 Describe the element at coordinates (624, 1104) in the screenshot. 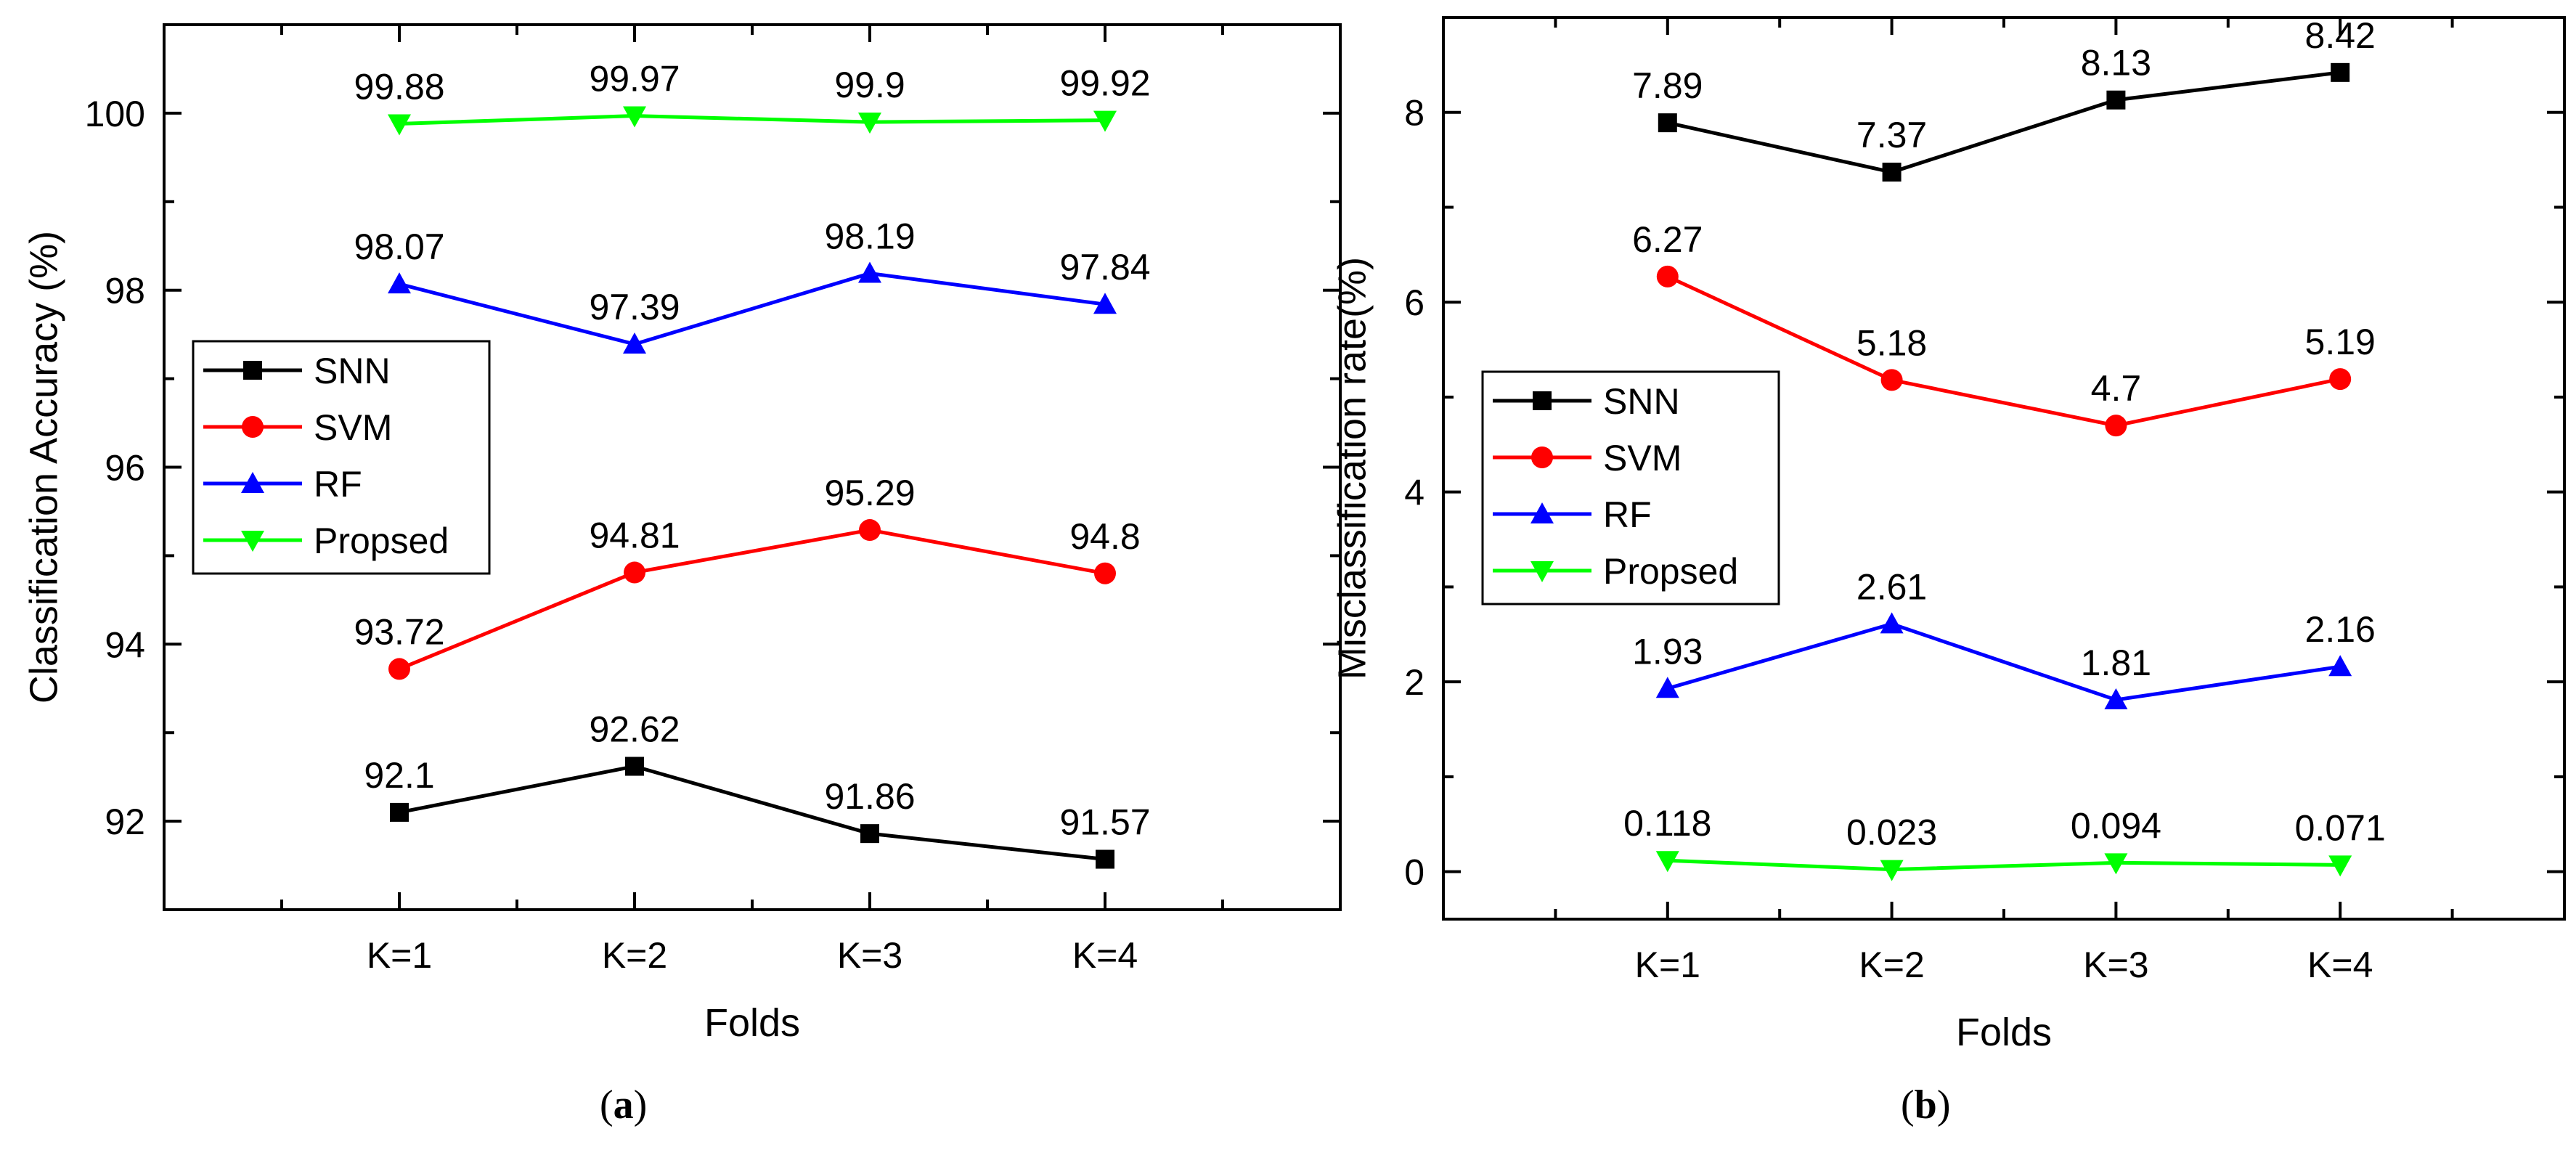

I see `panel-caption-a: (a)` at that location.